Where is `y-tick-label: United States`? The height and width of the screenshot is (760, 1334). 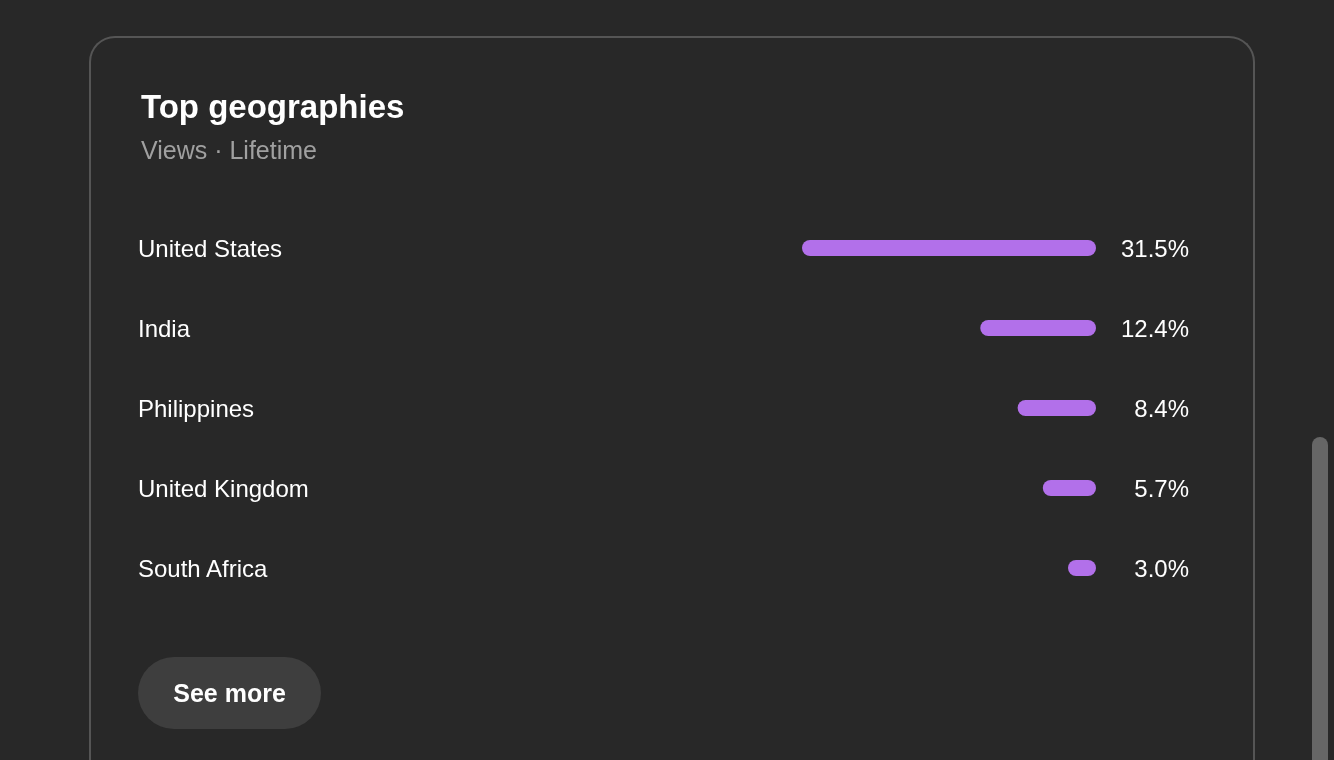 y-tick-label: United States is located at coordinates (210, 248).